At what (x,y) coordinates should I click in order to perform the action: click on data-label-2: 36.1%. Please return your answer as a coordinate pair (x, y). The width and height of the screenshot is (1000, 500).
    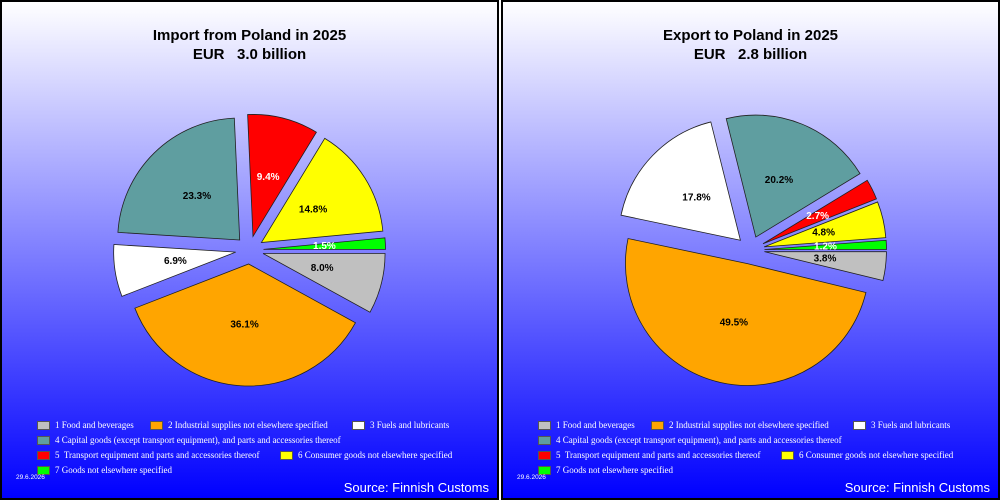
    Looking at the image, I should click on (244, 324).